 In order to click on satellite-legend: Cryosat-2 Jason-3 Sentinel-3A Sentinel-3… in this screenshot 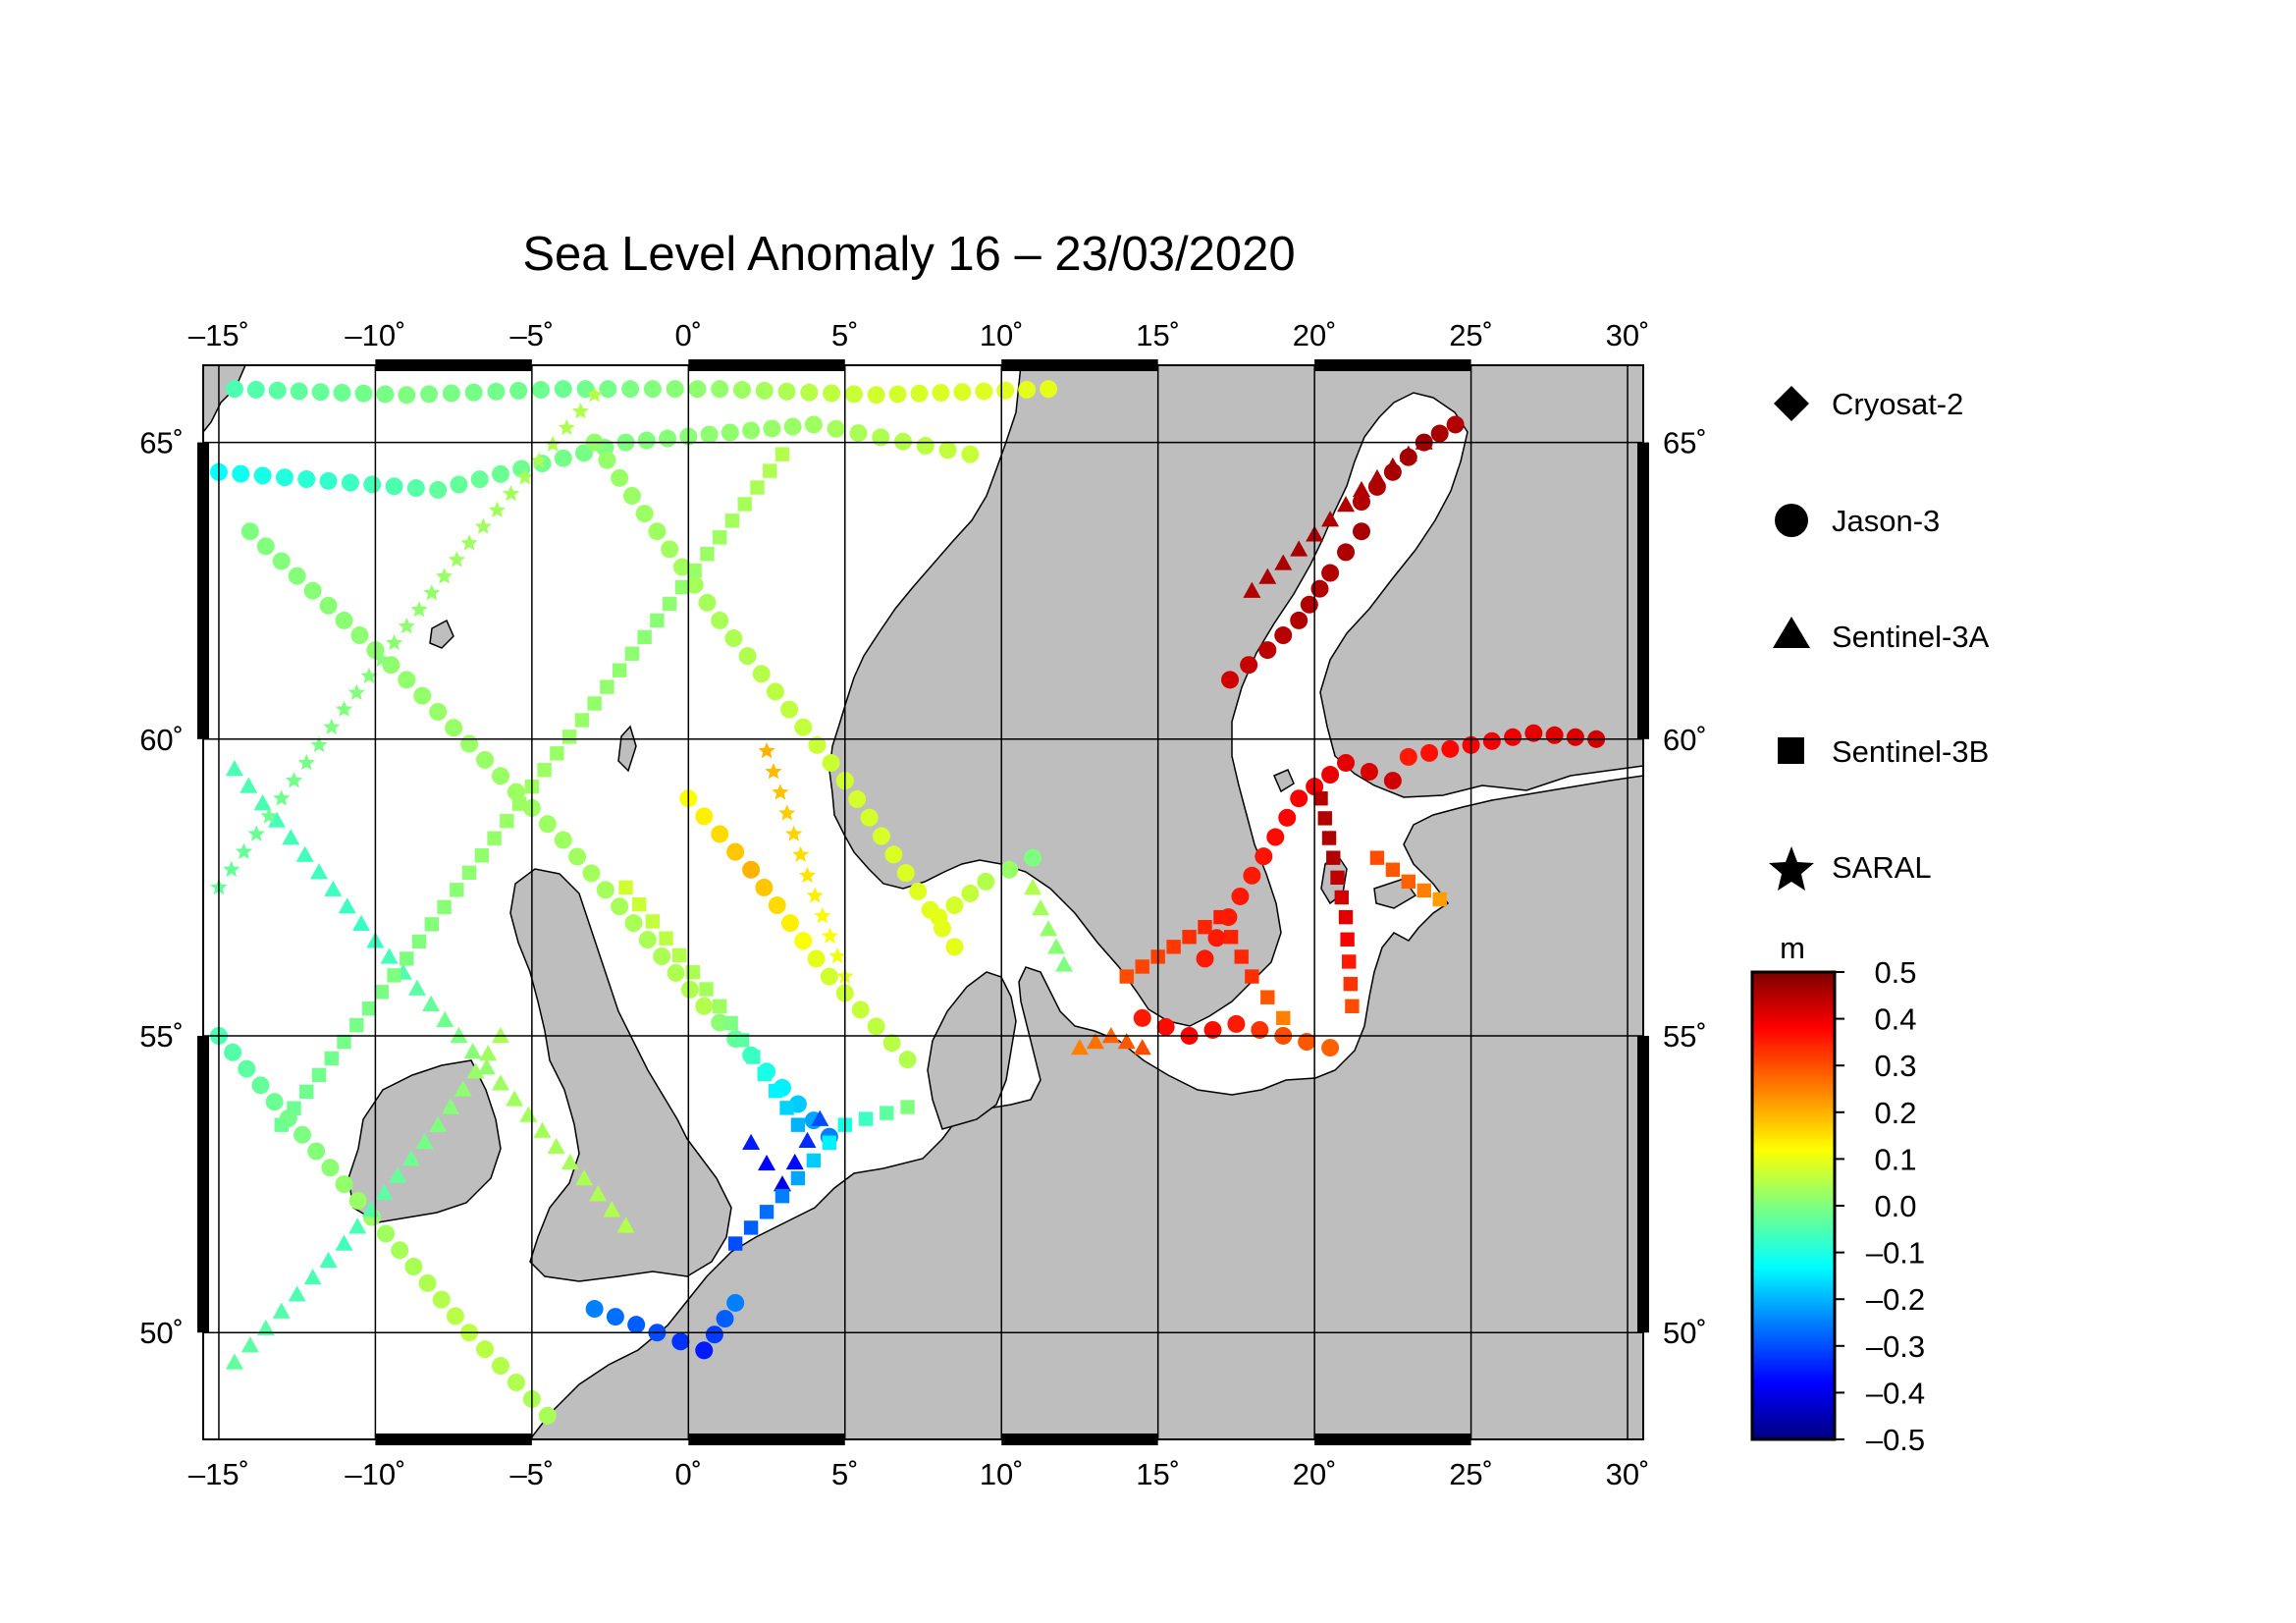, I will do `click(1879, 638)`.